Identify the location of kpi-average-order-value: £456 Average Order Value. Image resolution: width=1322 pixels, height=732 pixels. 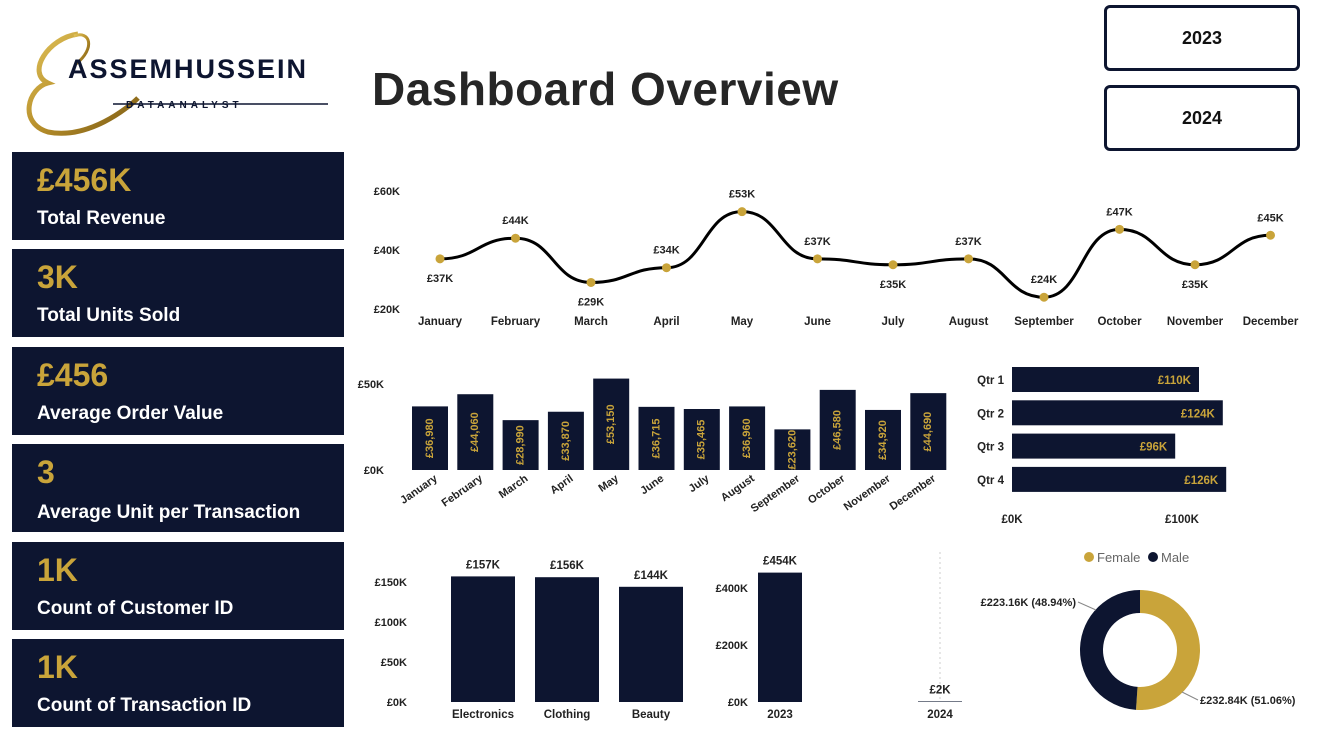
(178, 391).